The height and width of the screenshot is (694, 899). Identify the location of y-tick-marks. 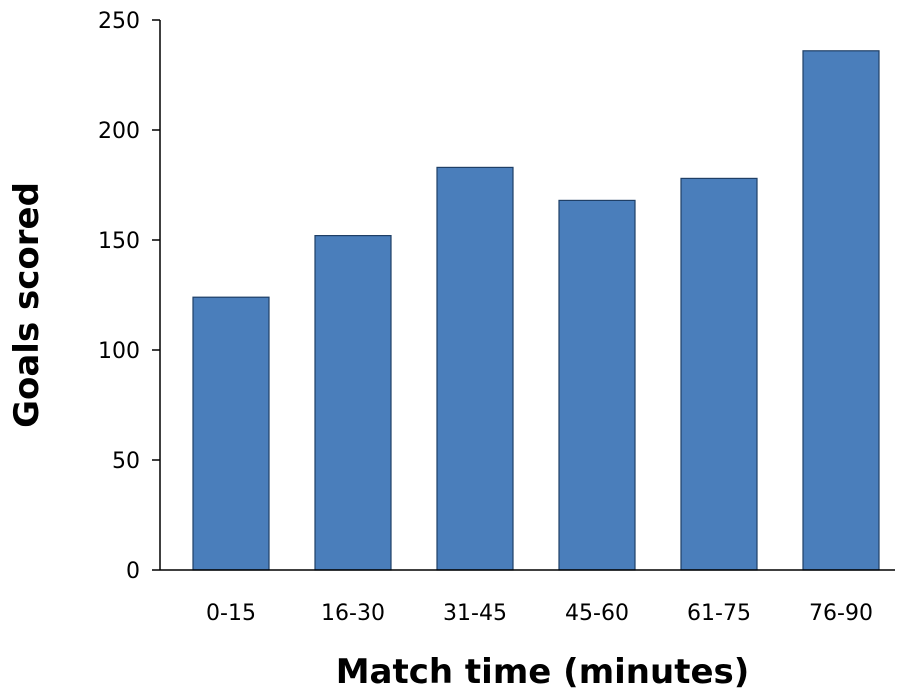
(156, 295).